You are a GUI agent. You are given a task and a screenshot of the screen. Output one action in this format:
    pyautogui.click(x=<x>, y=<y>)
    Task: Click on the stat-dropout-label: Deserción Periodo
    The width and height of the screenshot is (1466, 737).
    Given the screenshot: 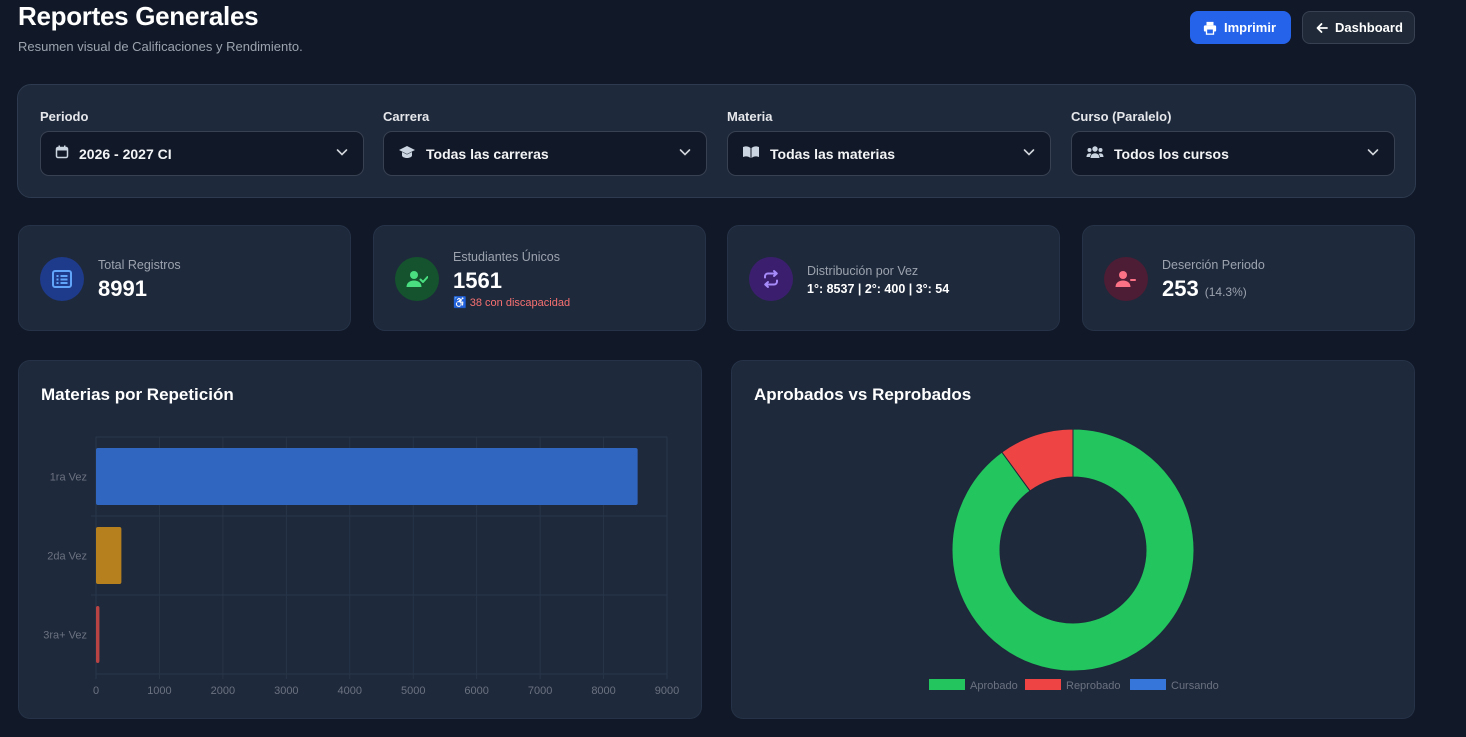 What is the action you would take?
    pyautogui.click(x=1213, y=265)
    